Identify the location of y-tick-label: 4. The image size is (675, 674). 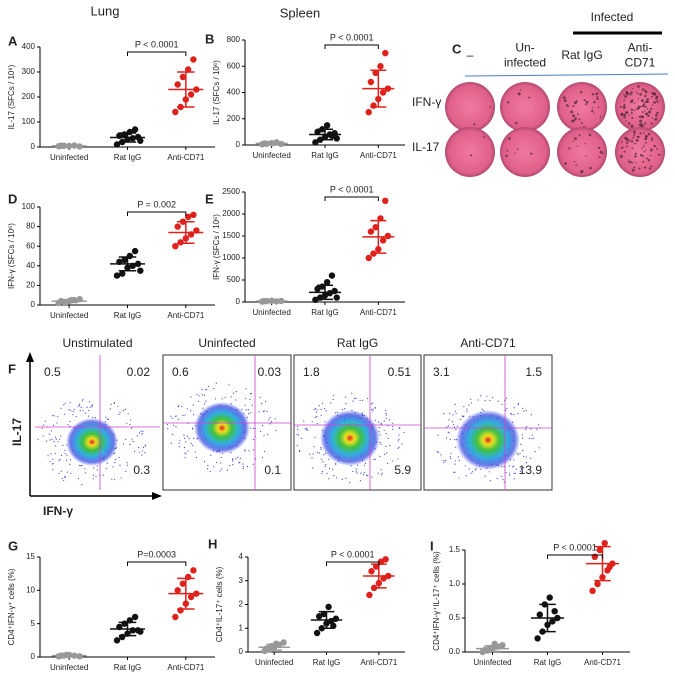
(241, 556).